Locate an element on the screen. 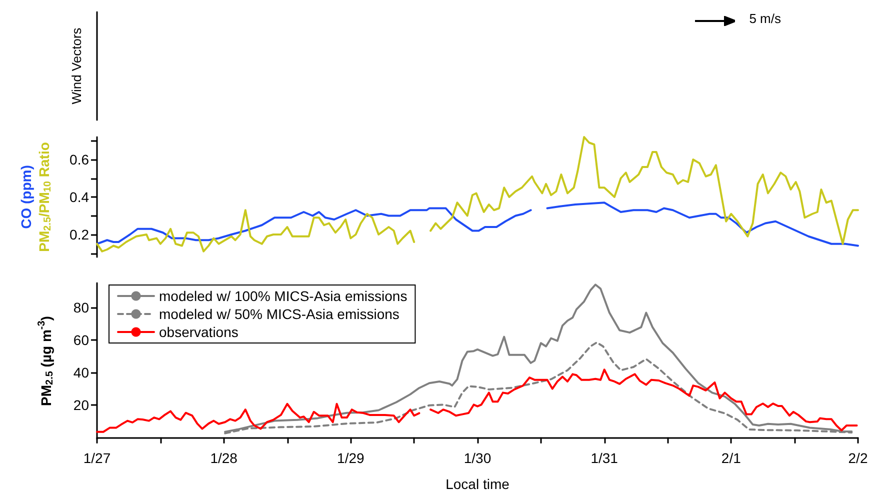  text: PM2.5/PM10 Ratio is located at coordinates (45, 197).